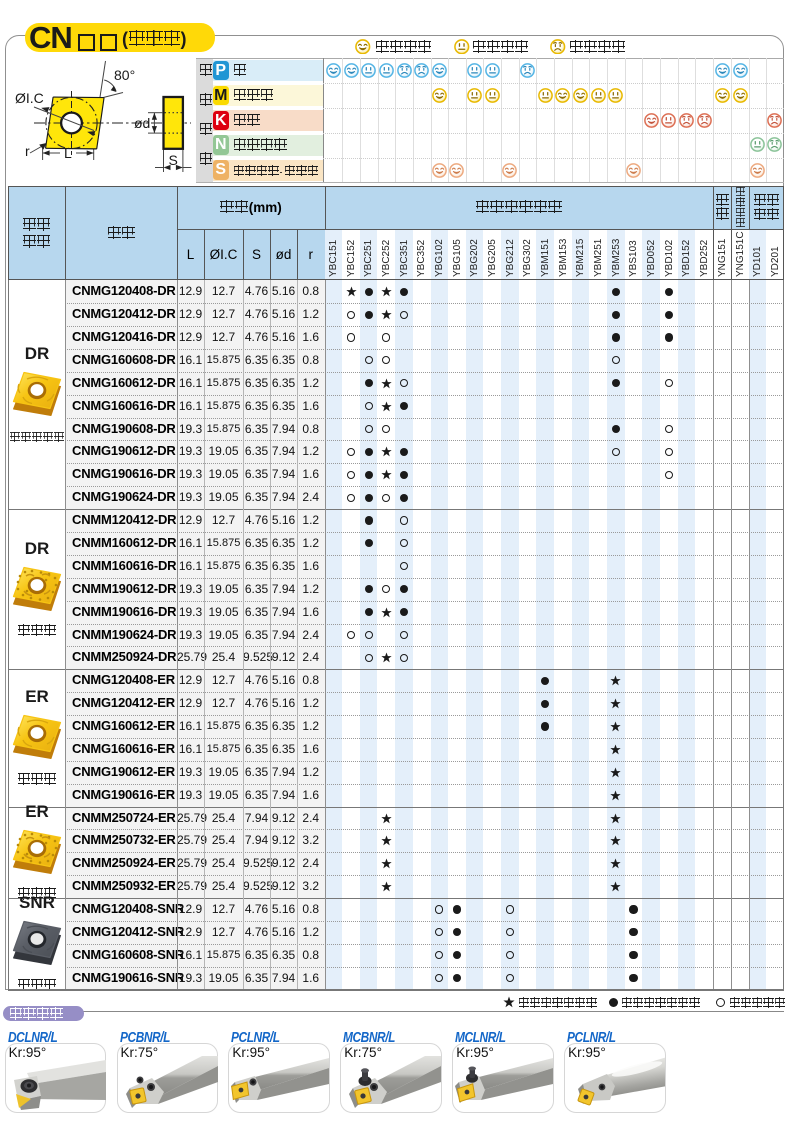  I want to click on svg-text: ØI.C, so click(29, 98).